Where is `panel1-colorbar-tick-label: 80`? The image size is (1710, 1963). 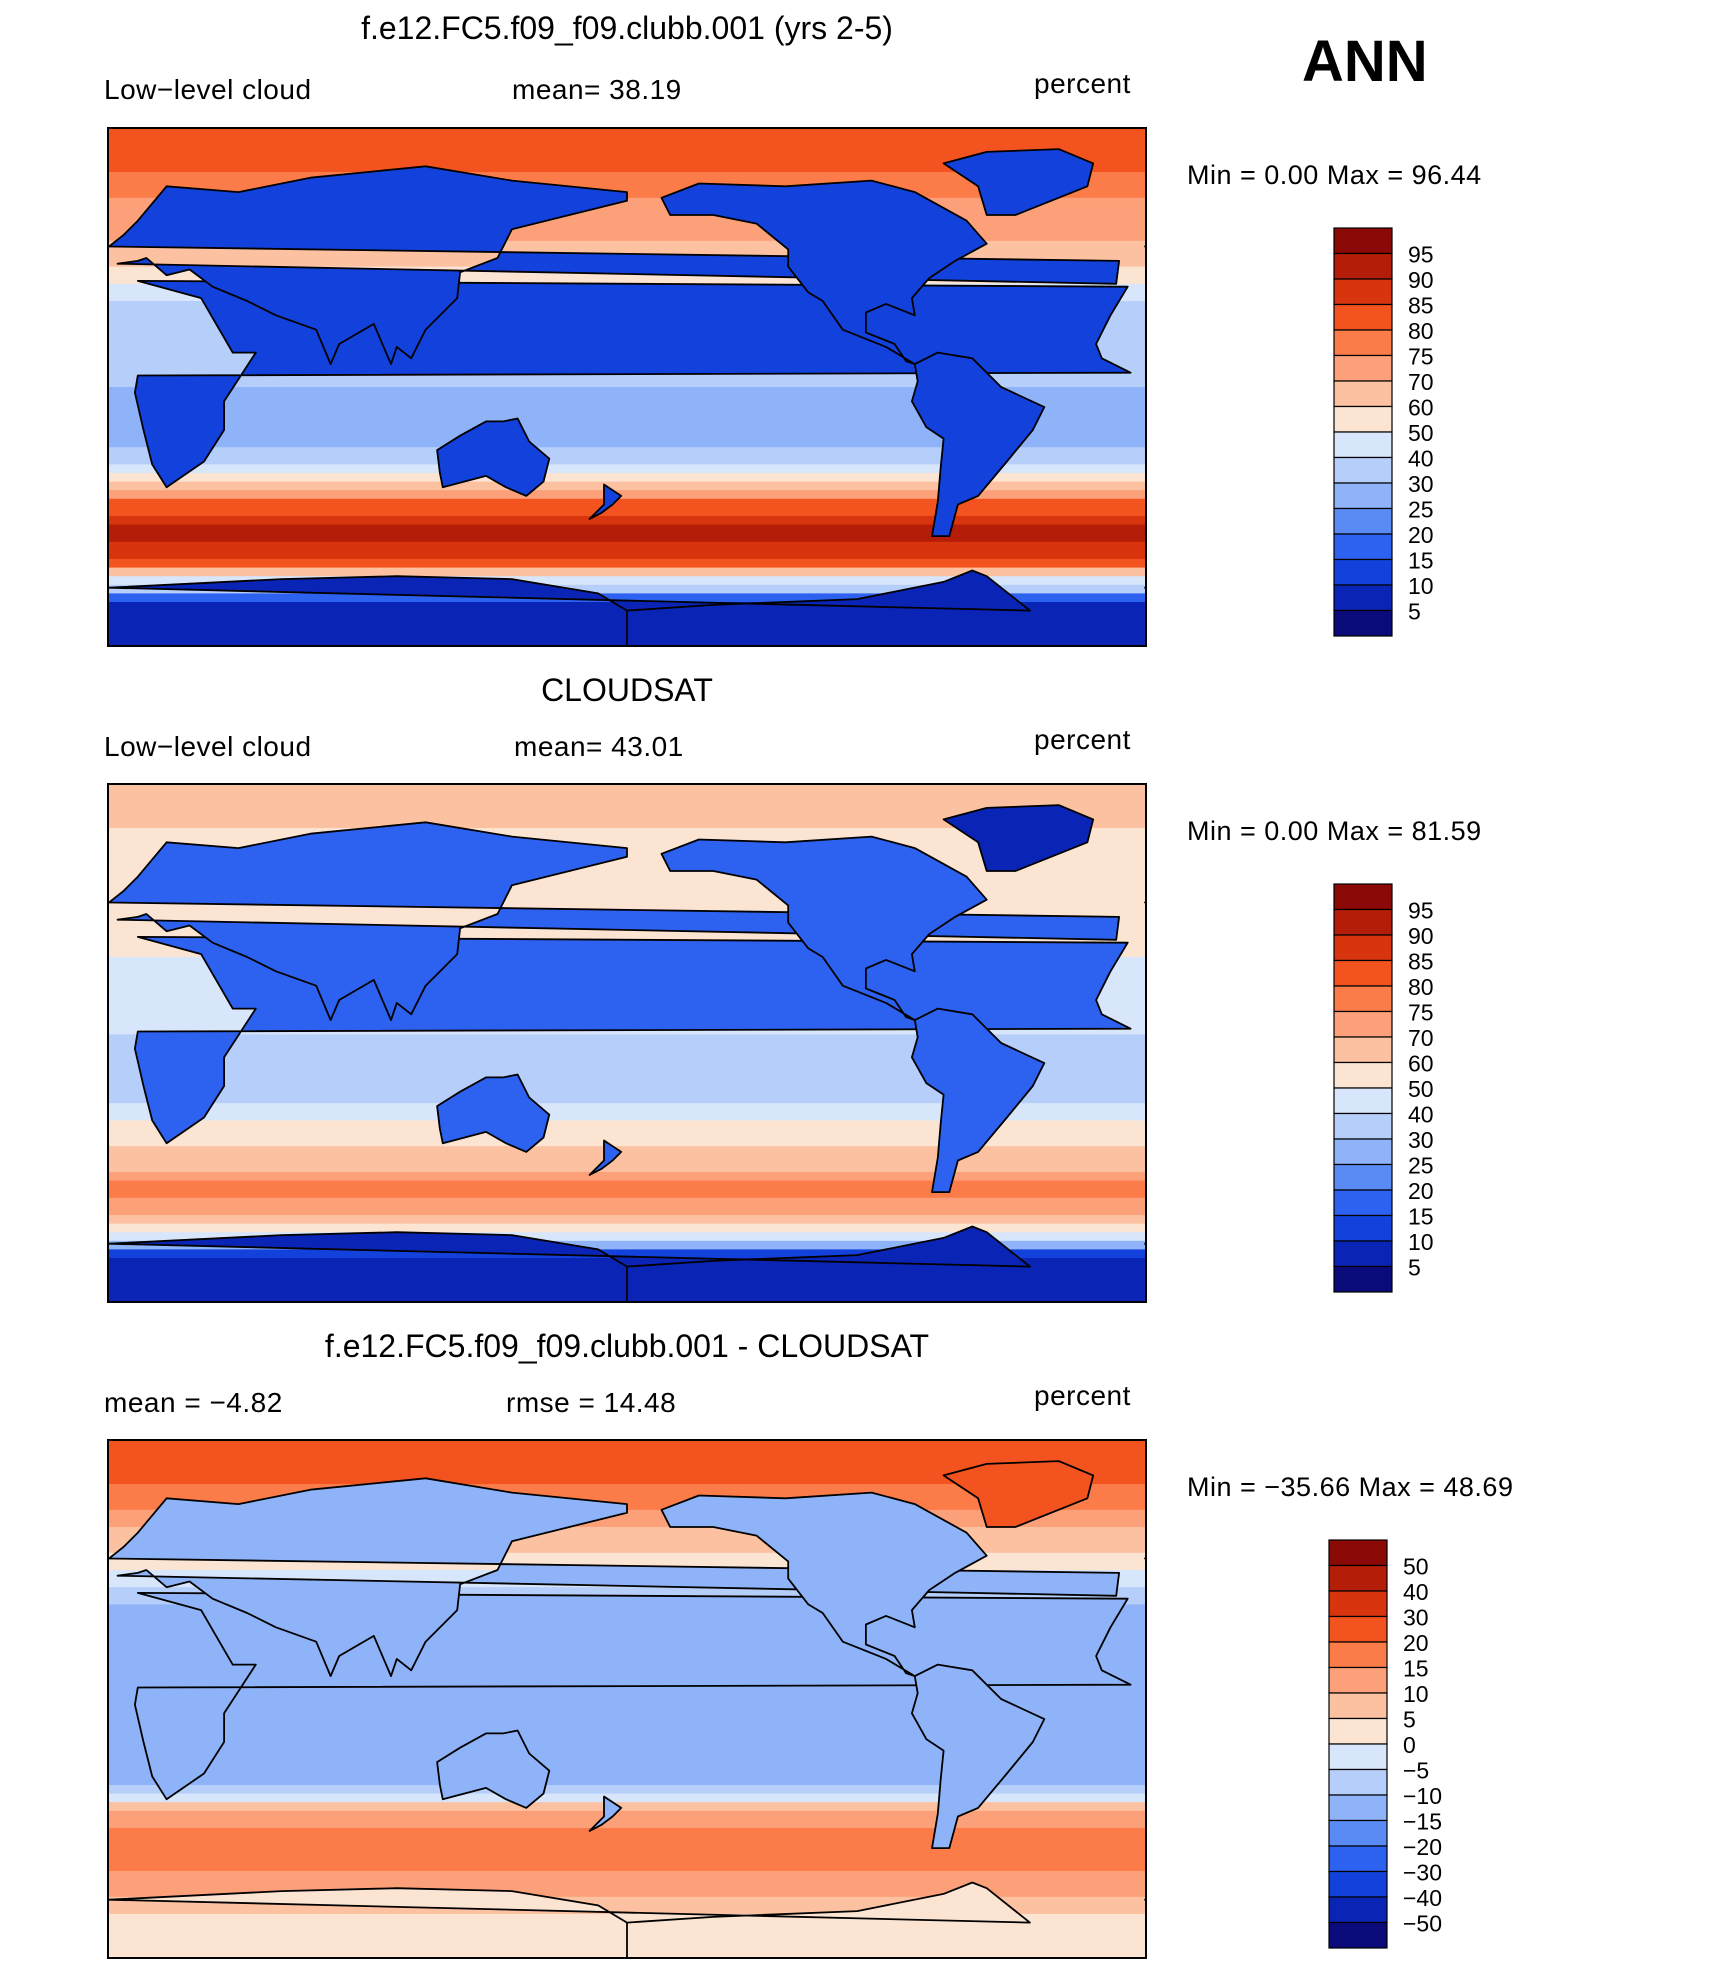 panel1-colorbar-tick-label: 80 is located at coordinates (1421, 331).